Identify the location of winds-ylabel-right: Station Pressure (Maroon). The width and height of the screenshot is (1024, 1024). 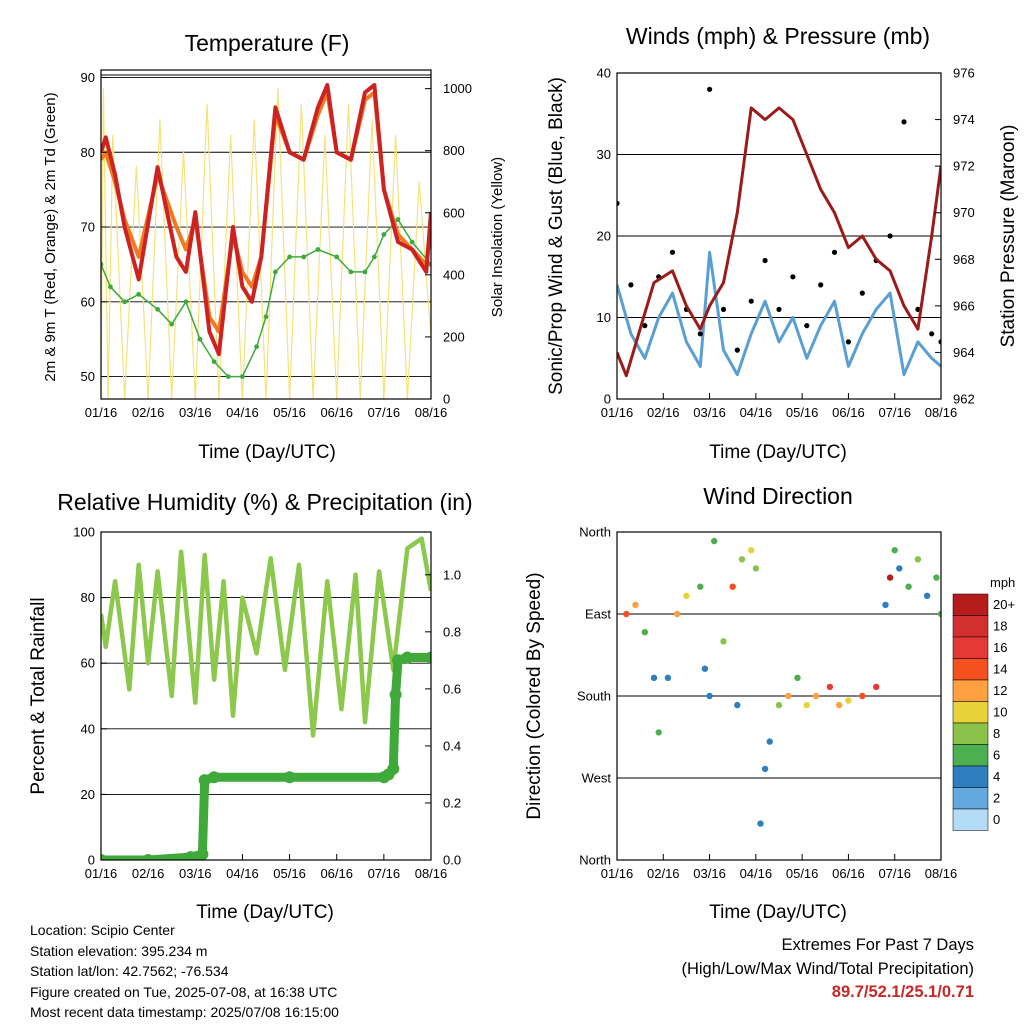
(1008, 236).